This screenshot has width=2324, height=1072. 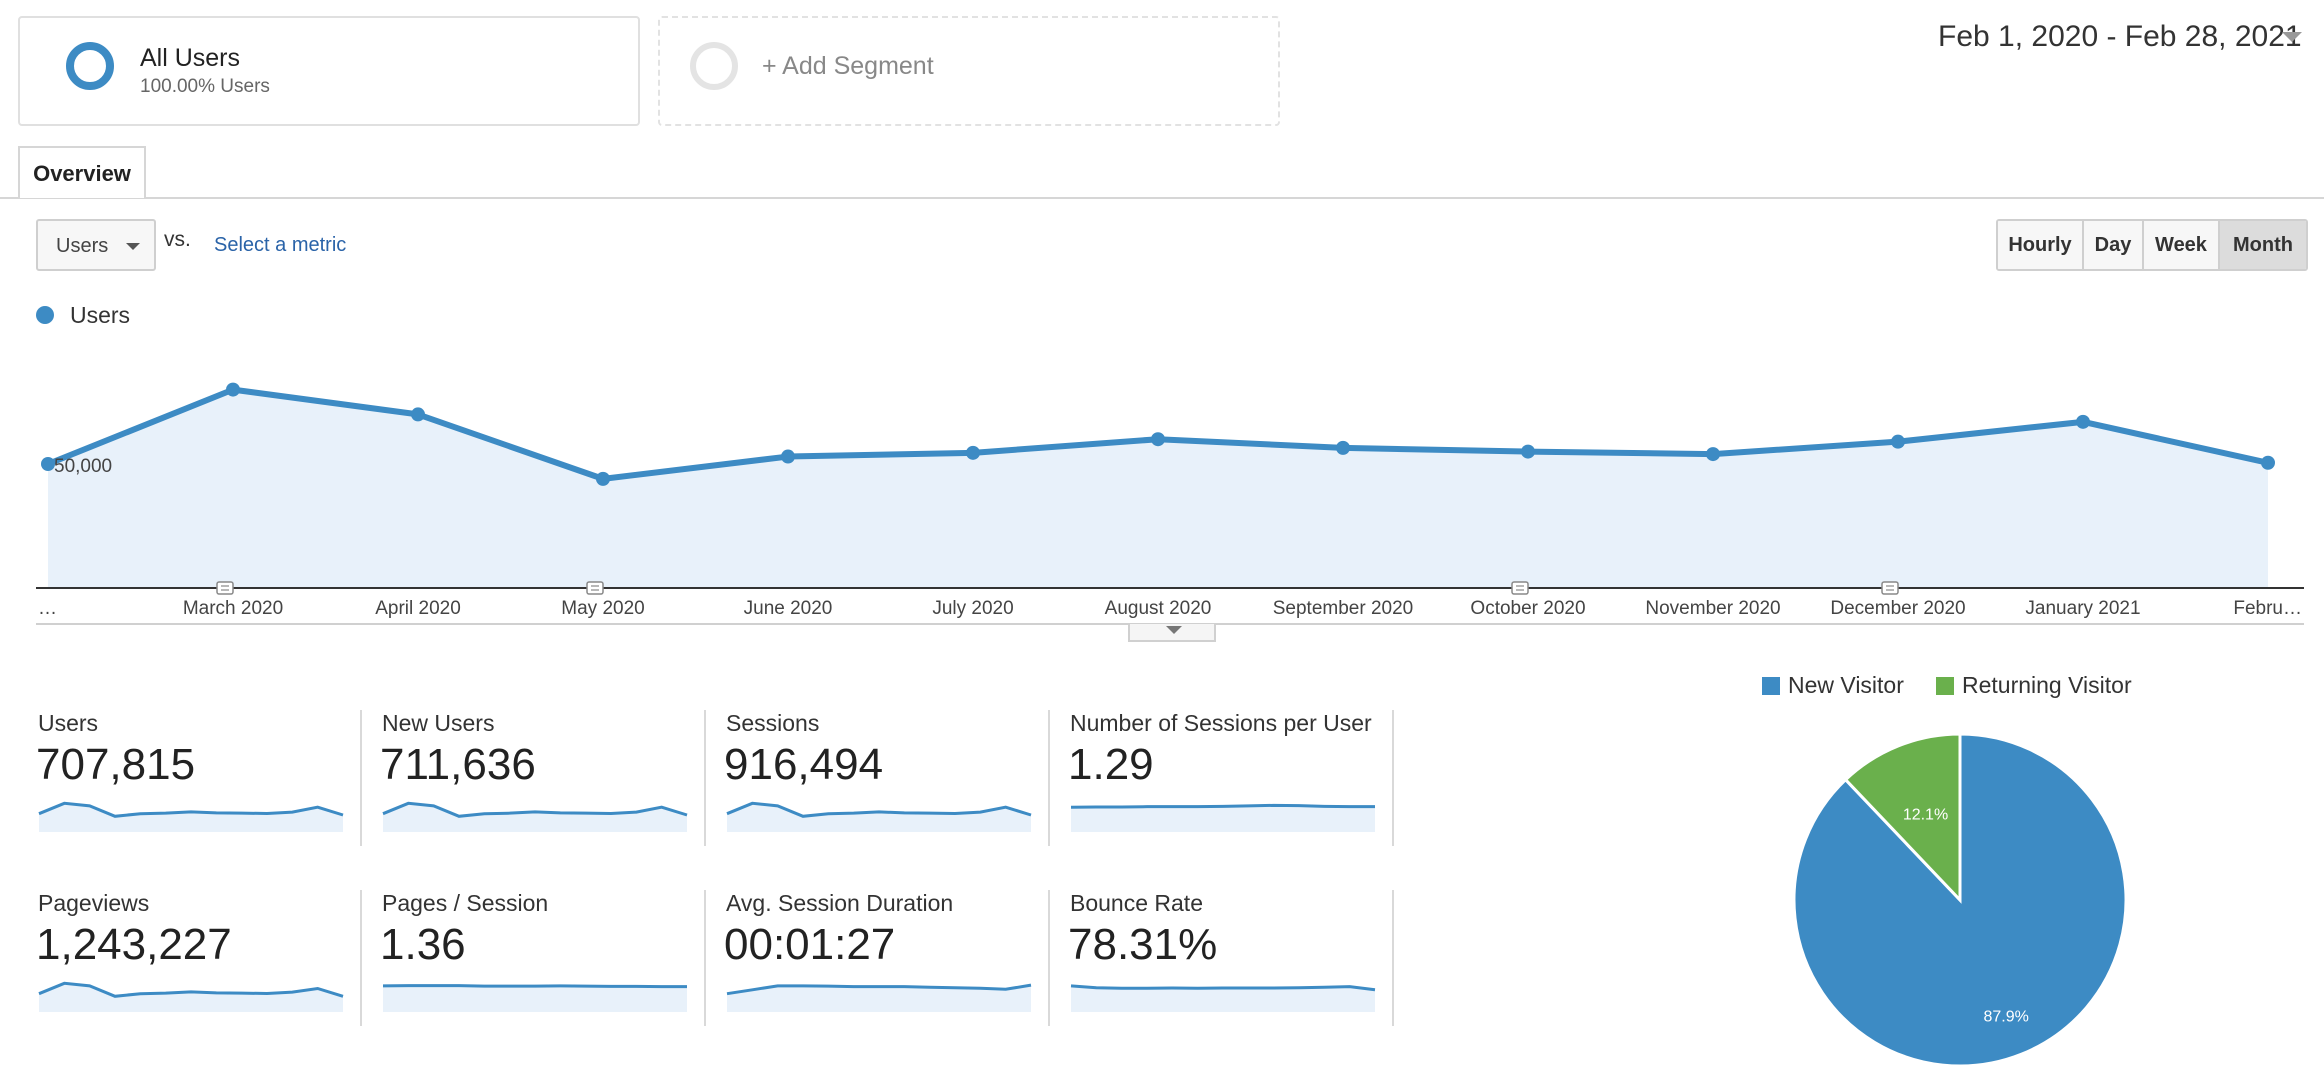 I want to click on tab-overview: Overview, so click(x=82, y=172).